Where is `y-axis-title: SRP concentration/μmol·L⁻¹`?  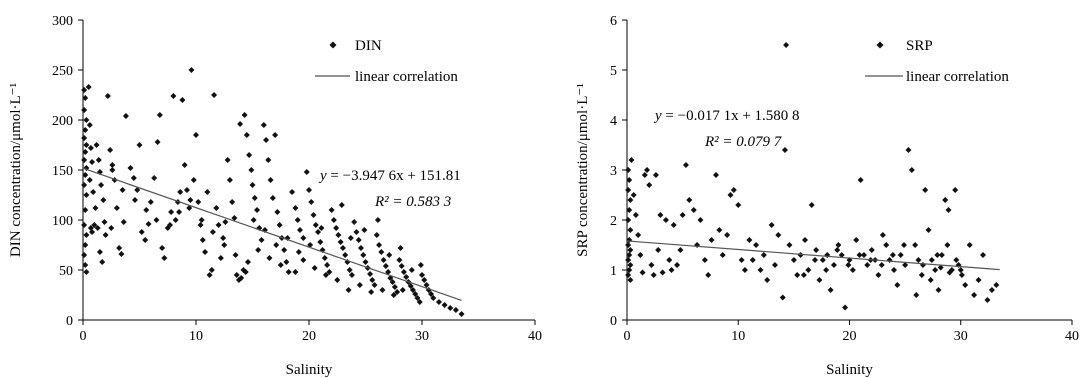
y-axis-title: SRP concentration/μmol·L⁻¹ is located at coordinates (583, 170).